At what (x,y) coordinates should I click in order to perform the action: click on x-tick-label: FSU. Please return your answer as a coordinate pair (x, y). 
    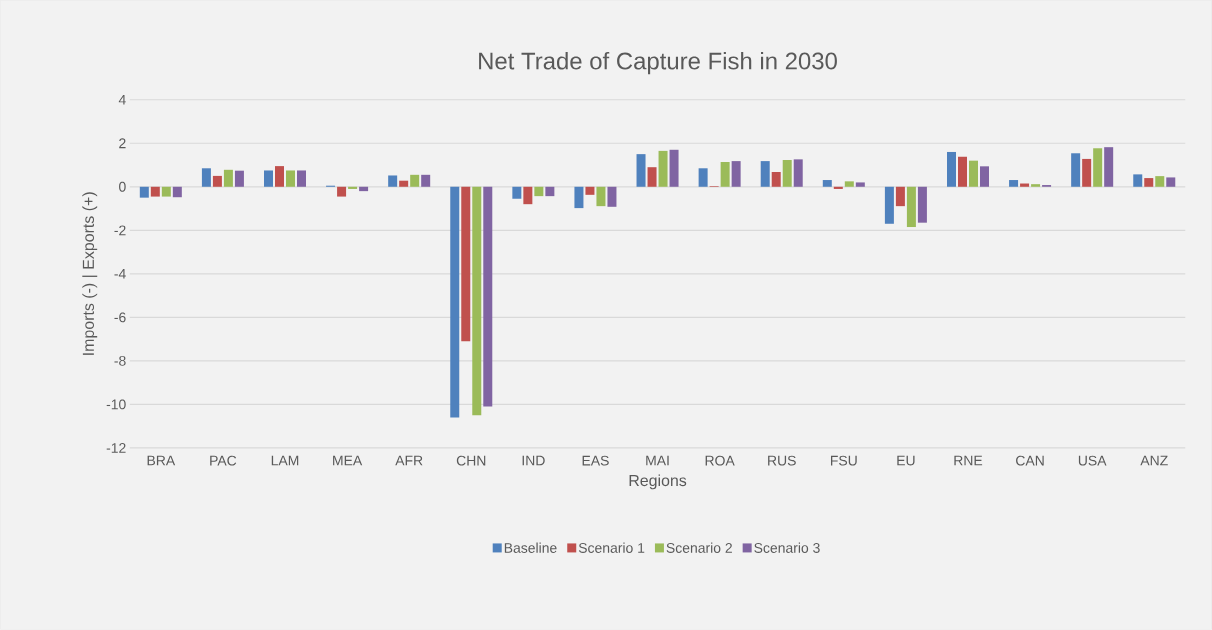
    Looking at the image, I should click on (843, 460).